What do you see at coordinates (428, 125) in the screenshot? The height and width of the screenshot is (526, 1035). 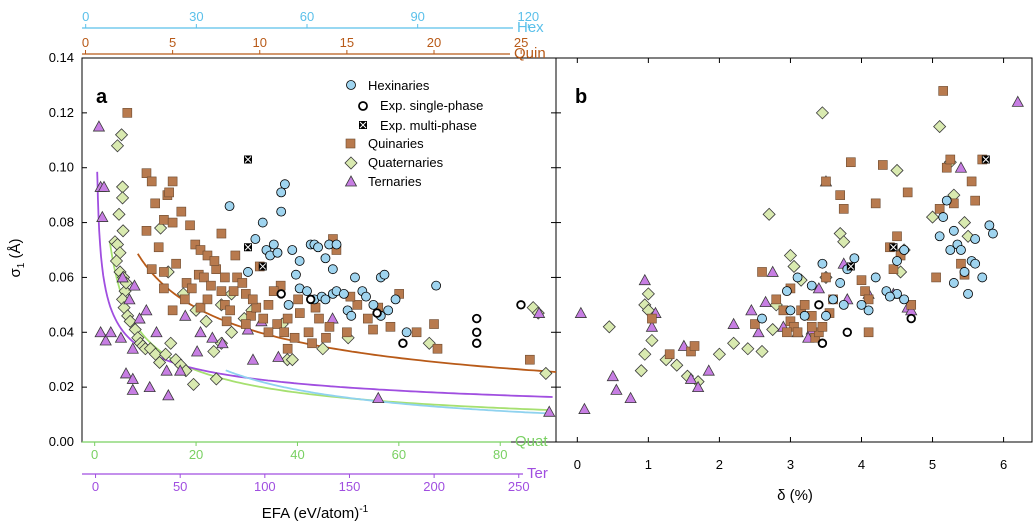 I see `legend-label-exp-multi: Exp. multi-phase` at bounding box center [428, 125].